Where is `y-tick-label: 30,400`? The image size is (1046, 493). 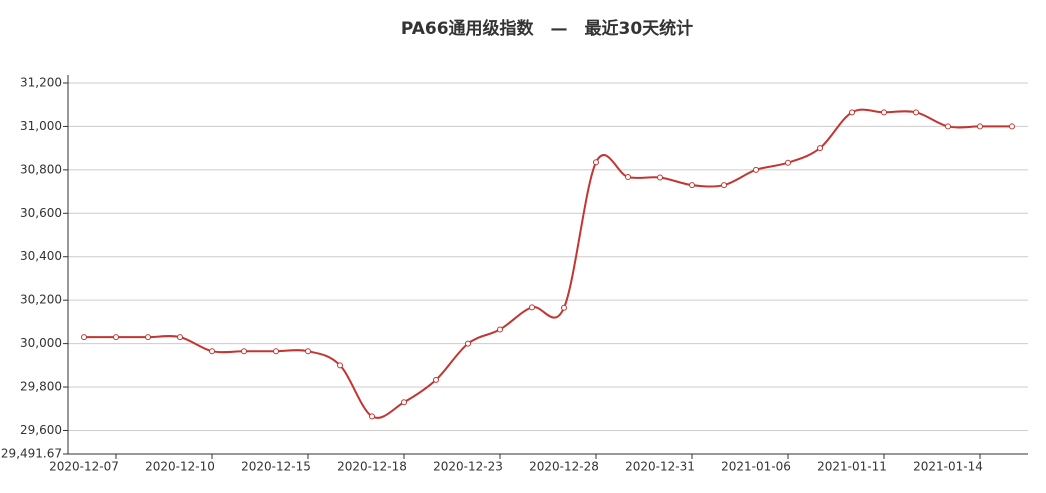 y-tick-label: 30,400 is located at coordinates (41, 256).